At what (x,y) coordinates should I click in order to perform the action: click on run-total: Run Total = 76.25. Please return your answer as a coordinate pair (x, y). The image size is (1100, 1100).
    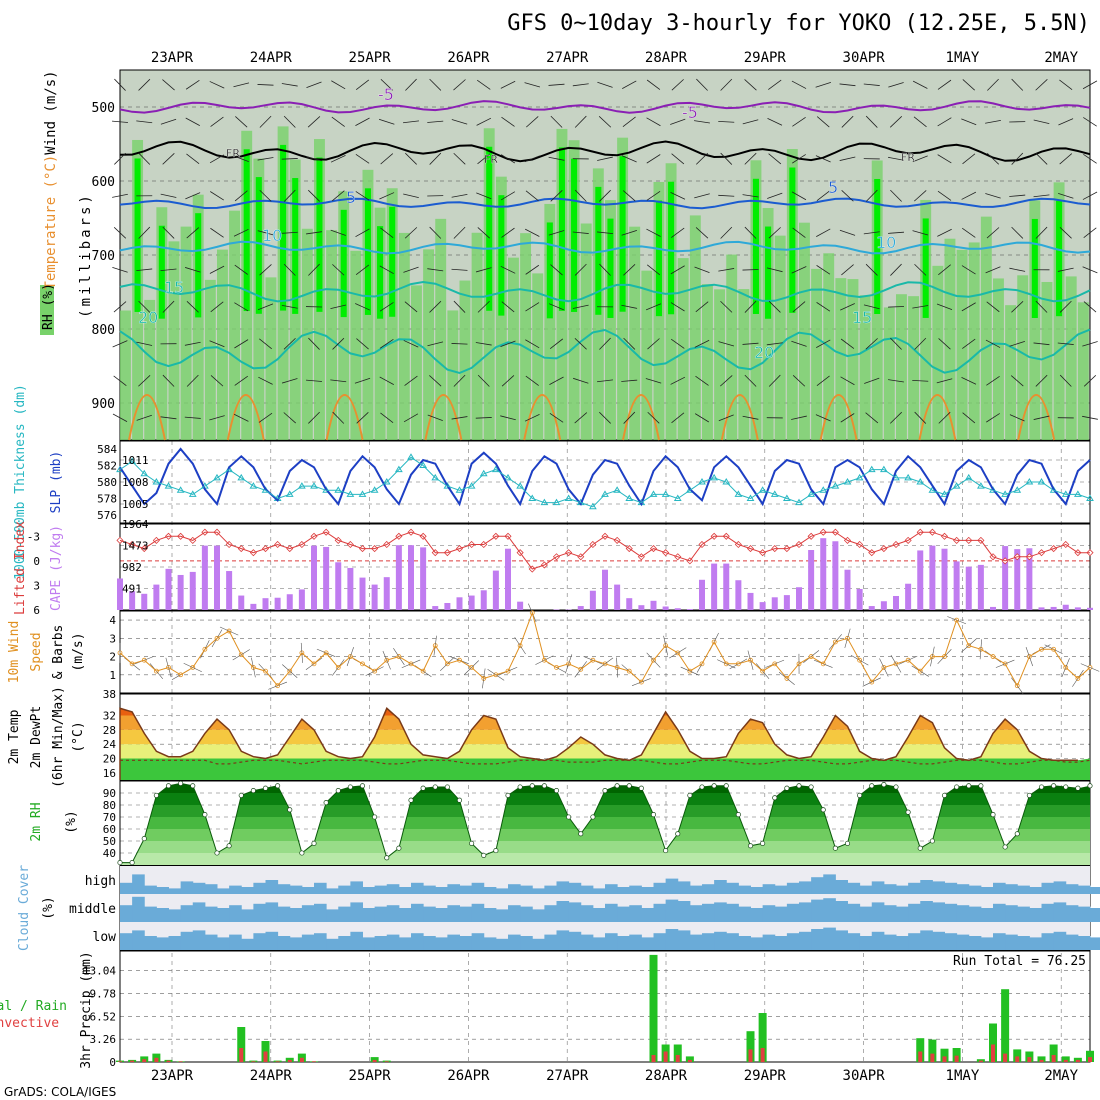
    Looking at the image, I should click on (1019, 961).